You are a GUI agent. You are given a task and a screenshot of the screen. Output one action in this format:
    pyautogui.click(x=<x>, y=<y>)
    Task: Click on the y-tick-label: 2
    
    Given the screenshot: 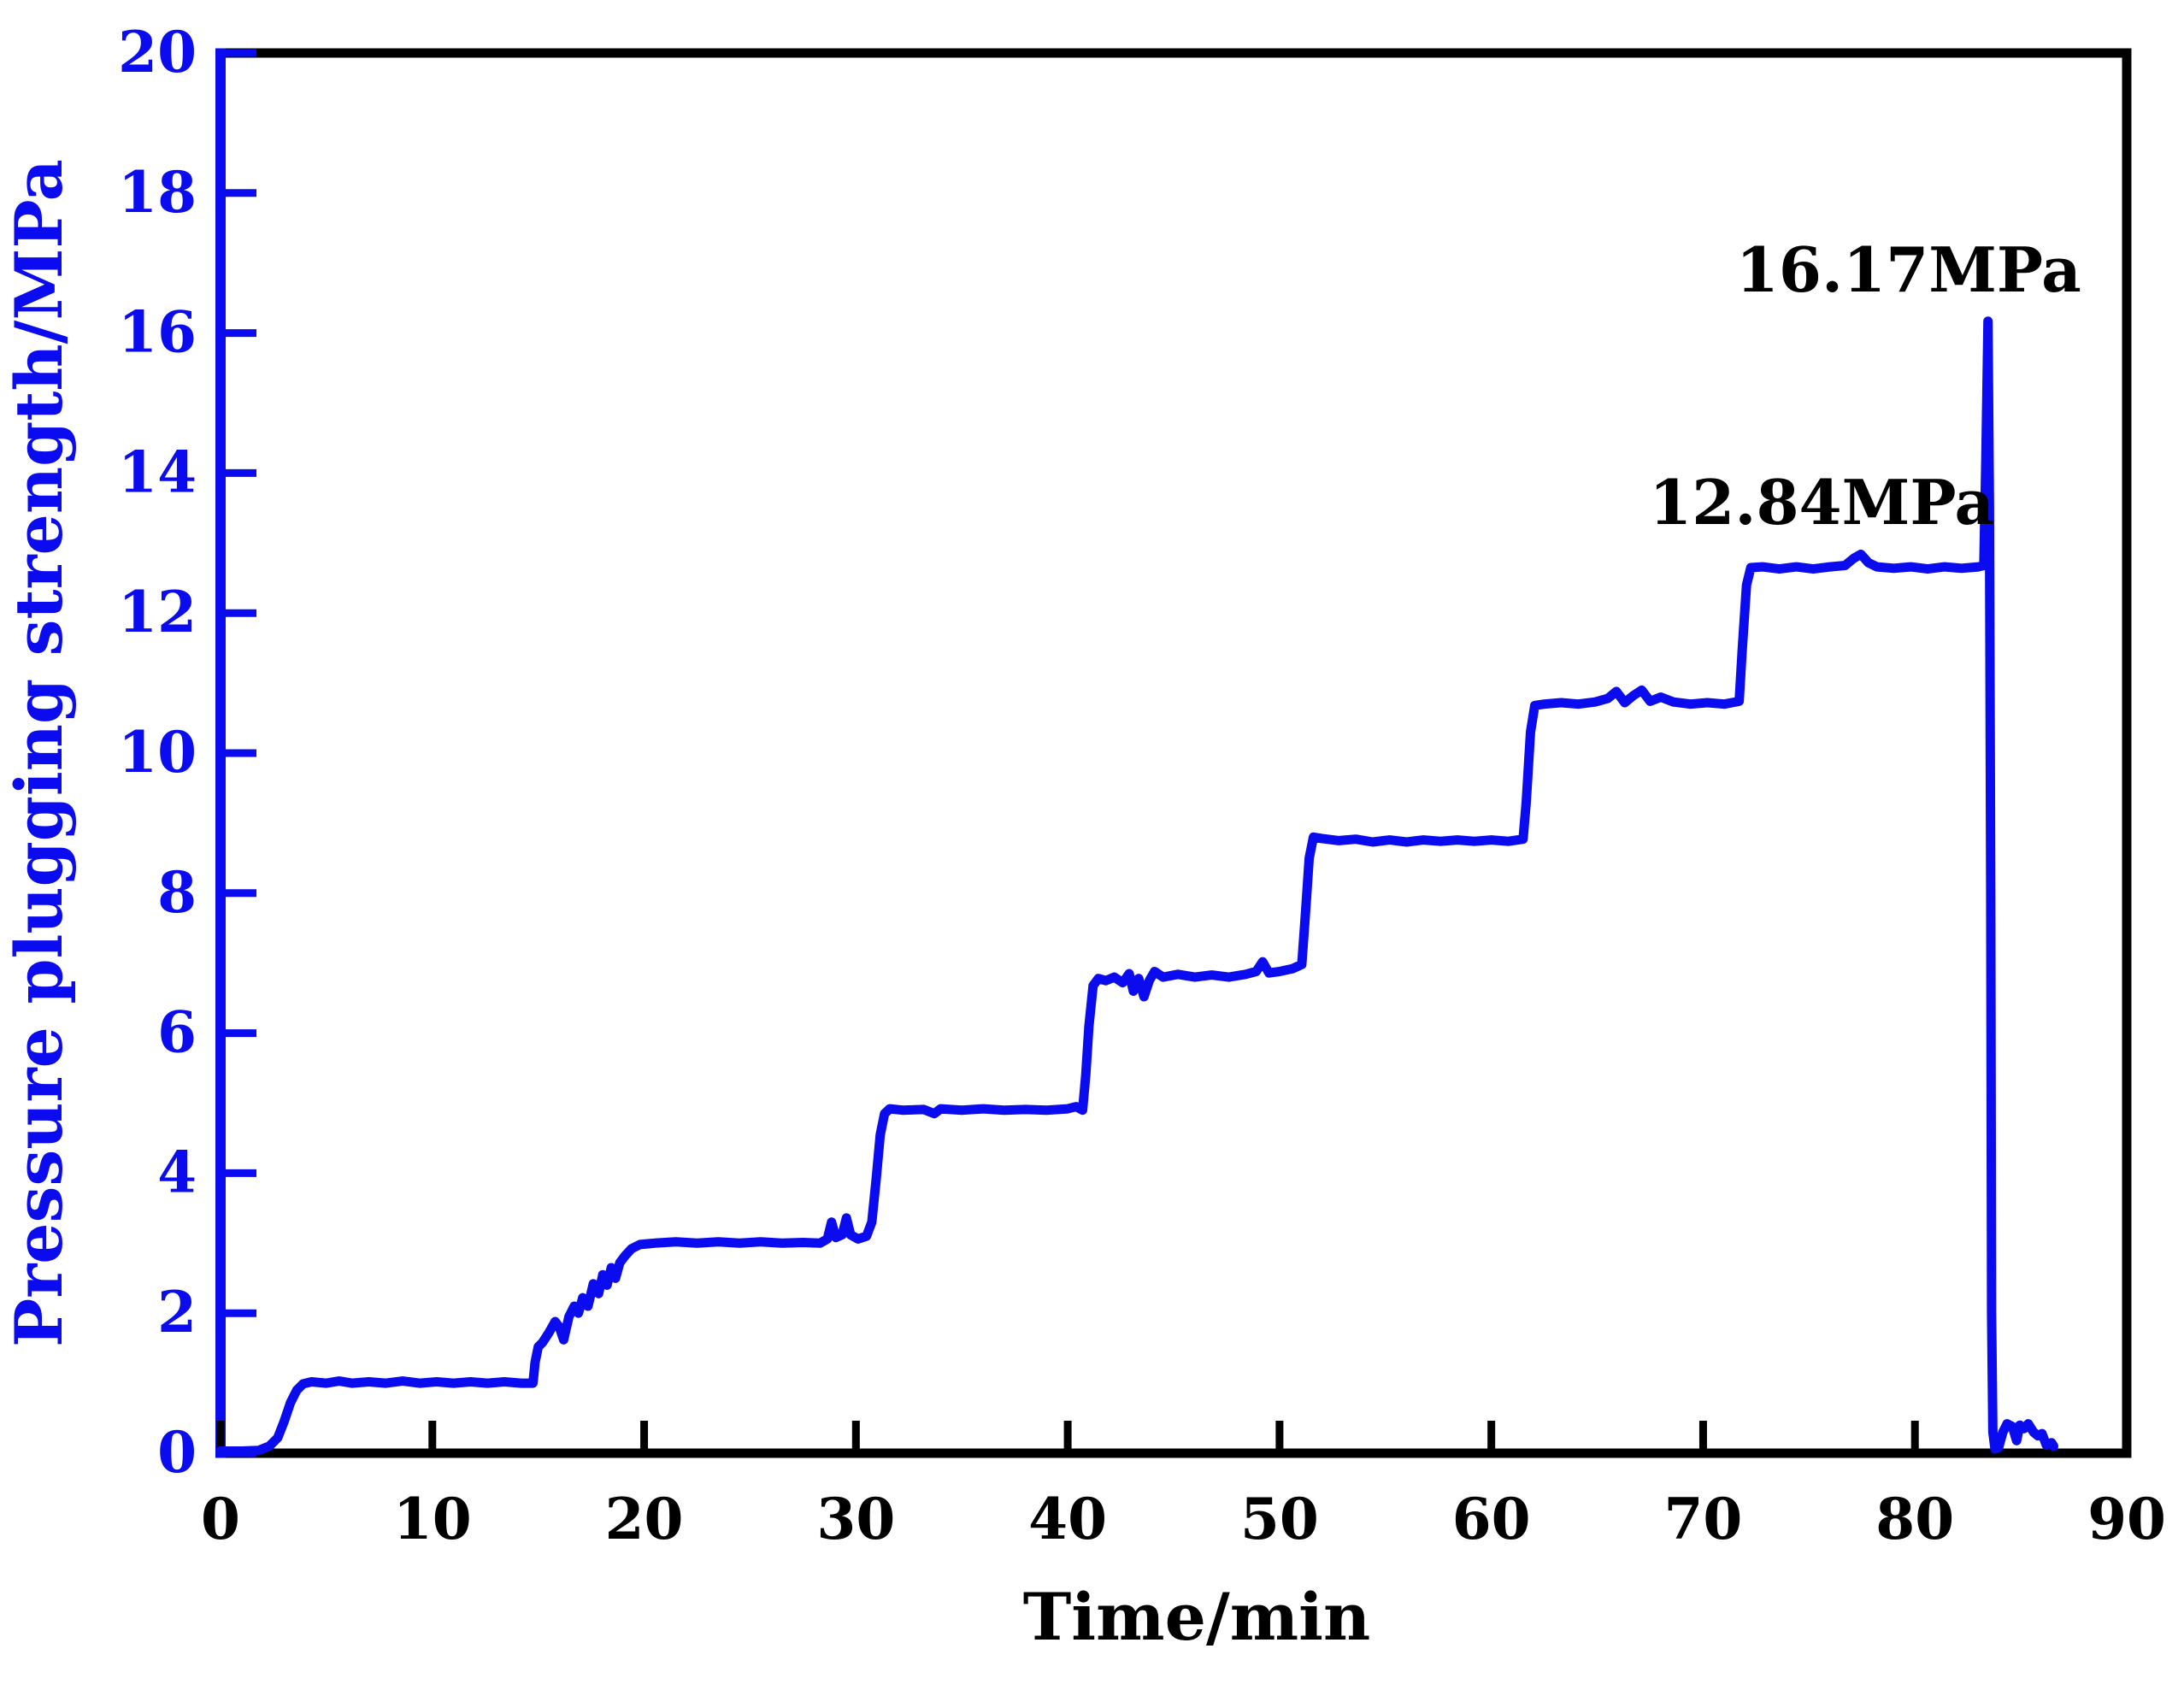 What is the action you would take?
    pyautogui.click(x=177, y=1312)
    